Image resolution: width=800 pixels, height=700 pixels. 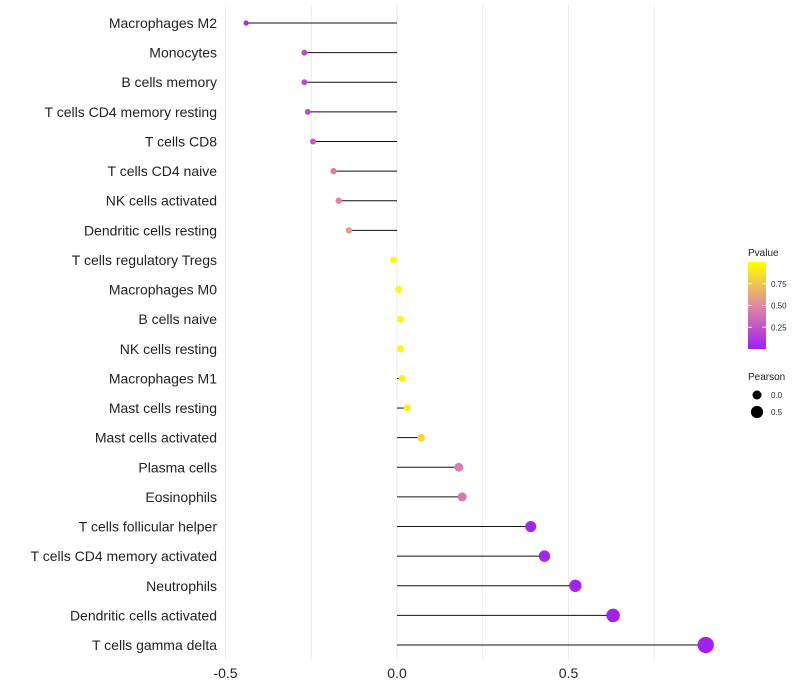 What do you see at coordinates (777, 412) in the screenshot?
I see `size-legend-label: 0.5` at bounding box center [777, 412].